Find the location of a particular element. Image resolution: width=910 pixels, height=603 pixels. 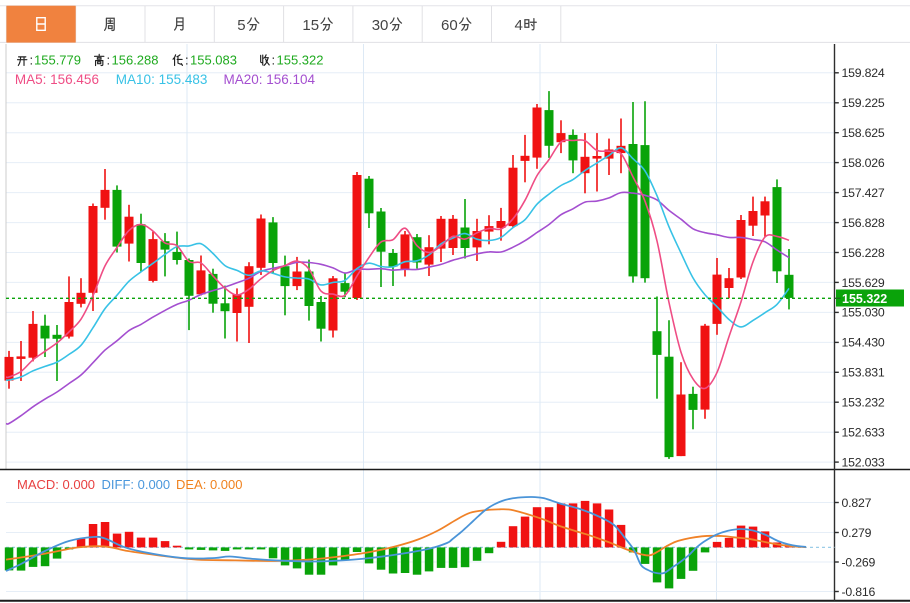

svg-text: -0.816 is located at coordinates (859, 592).